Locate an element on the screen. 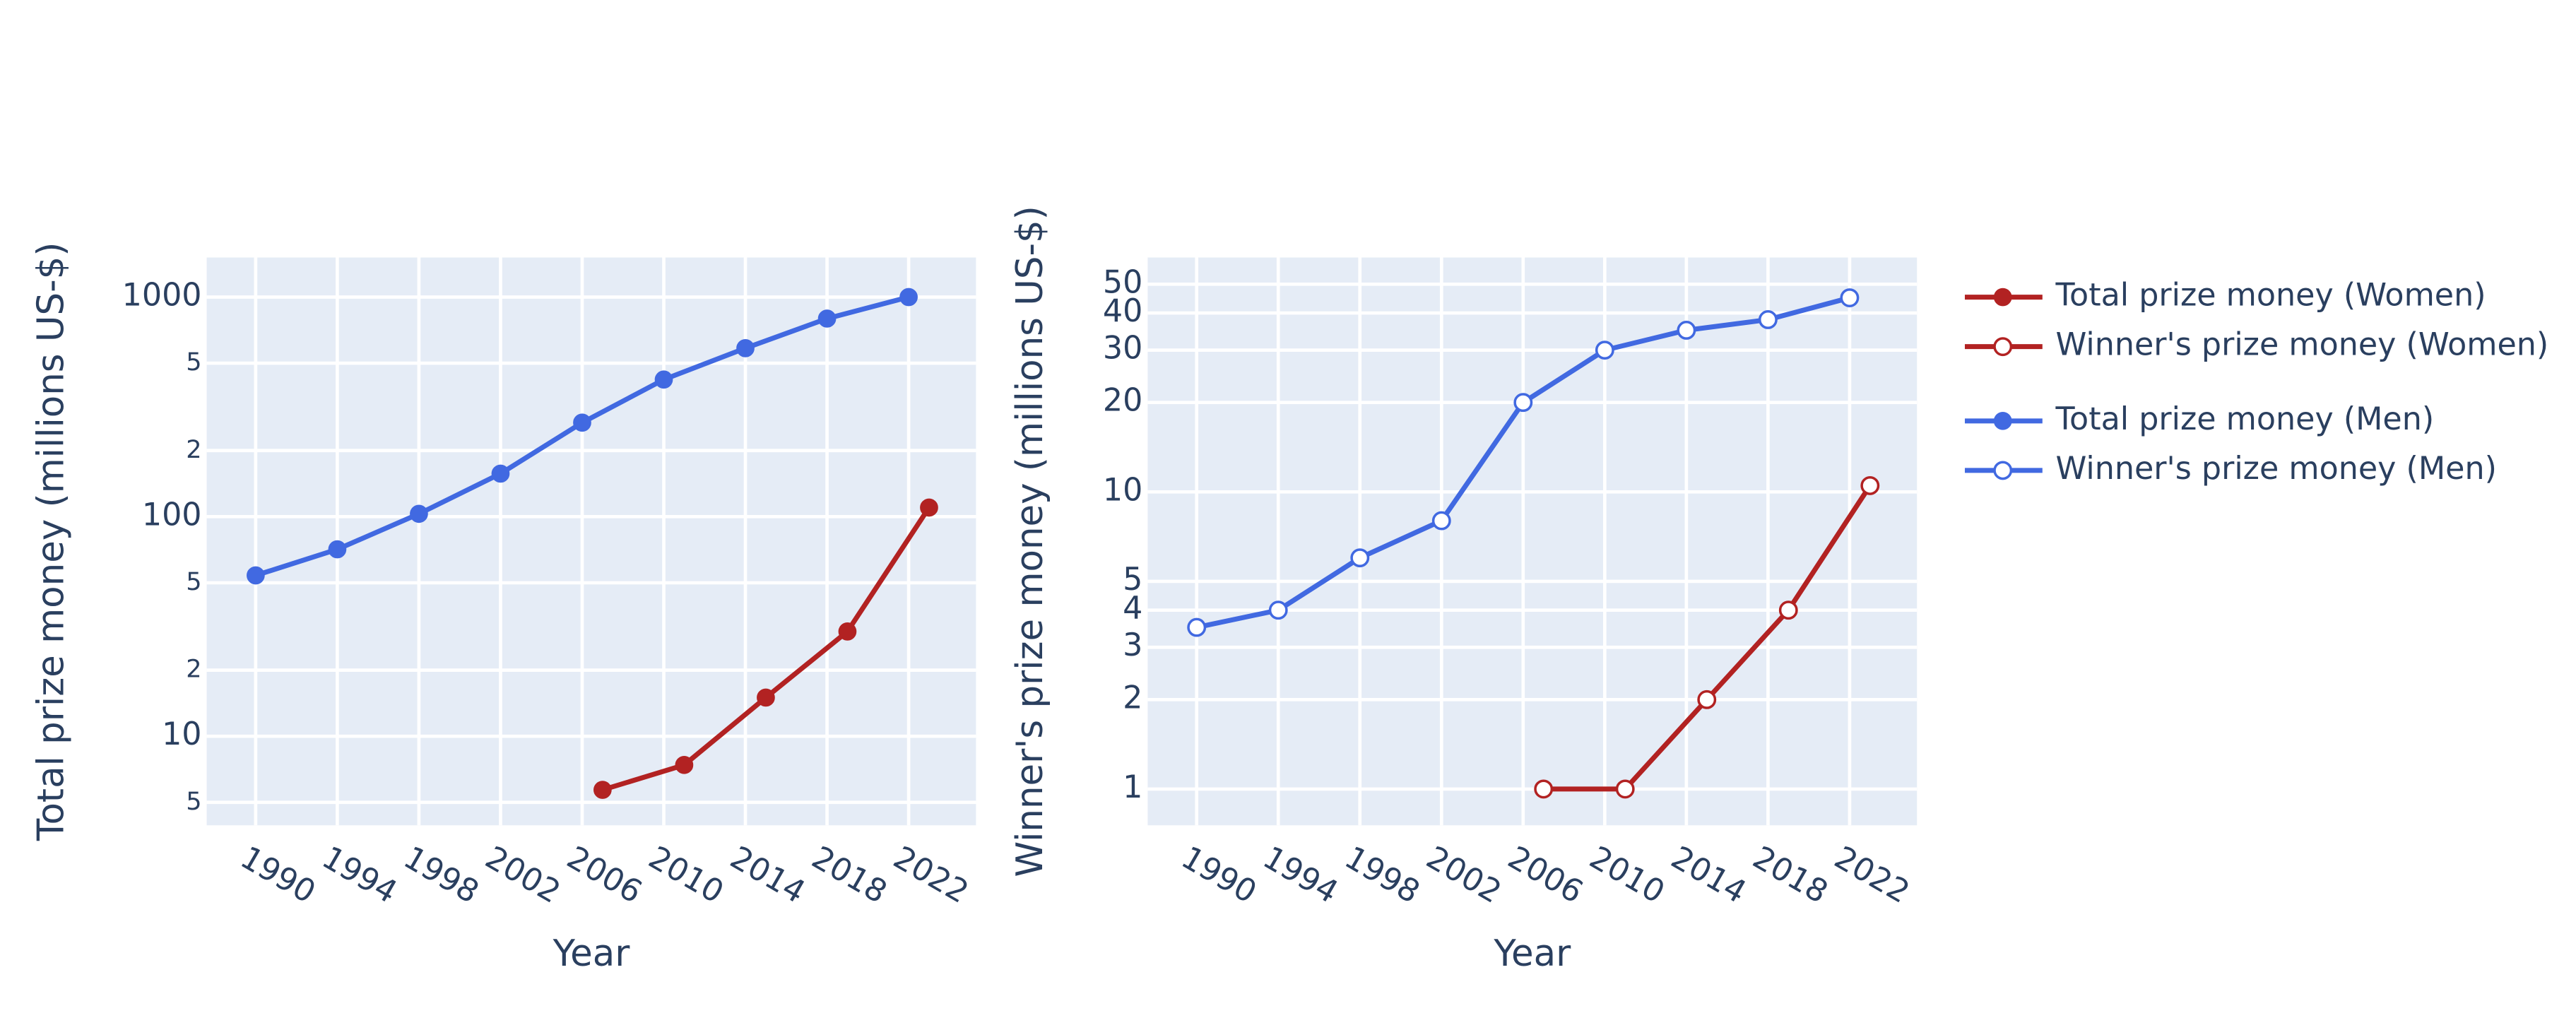  y-tick-label: 100 is located at coordinates (172, 515).